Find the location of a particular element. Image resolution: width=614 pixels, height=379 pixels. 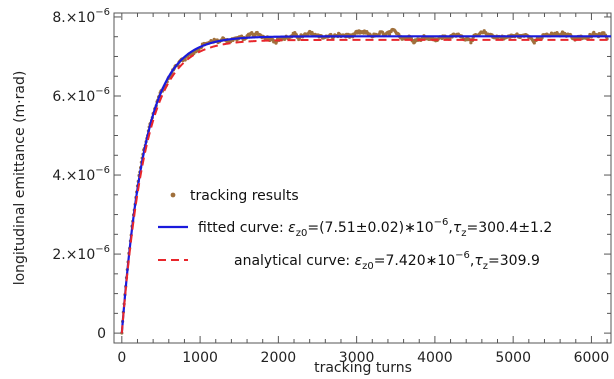

x-tick-label: 4000 is located at coordinates (435, 358).